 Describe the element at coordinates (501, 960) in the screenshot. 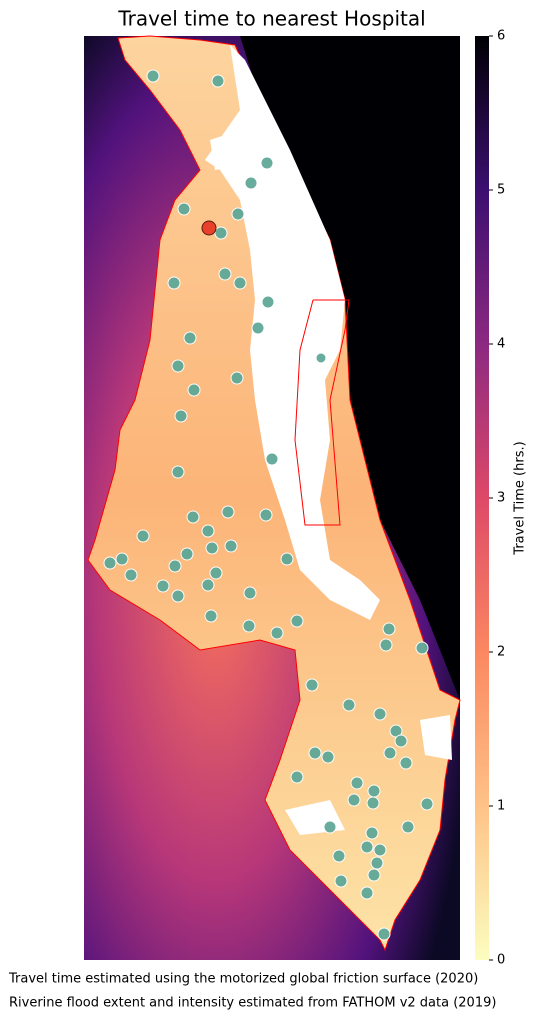

I see `colorbar-tick-label: 0` at that location.